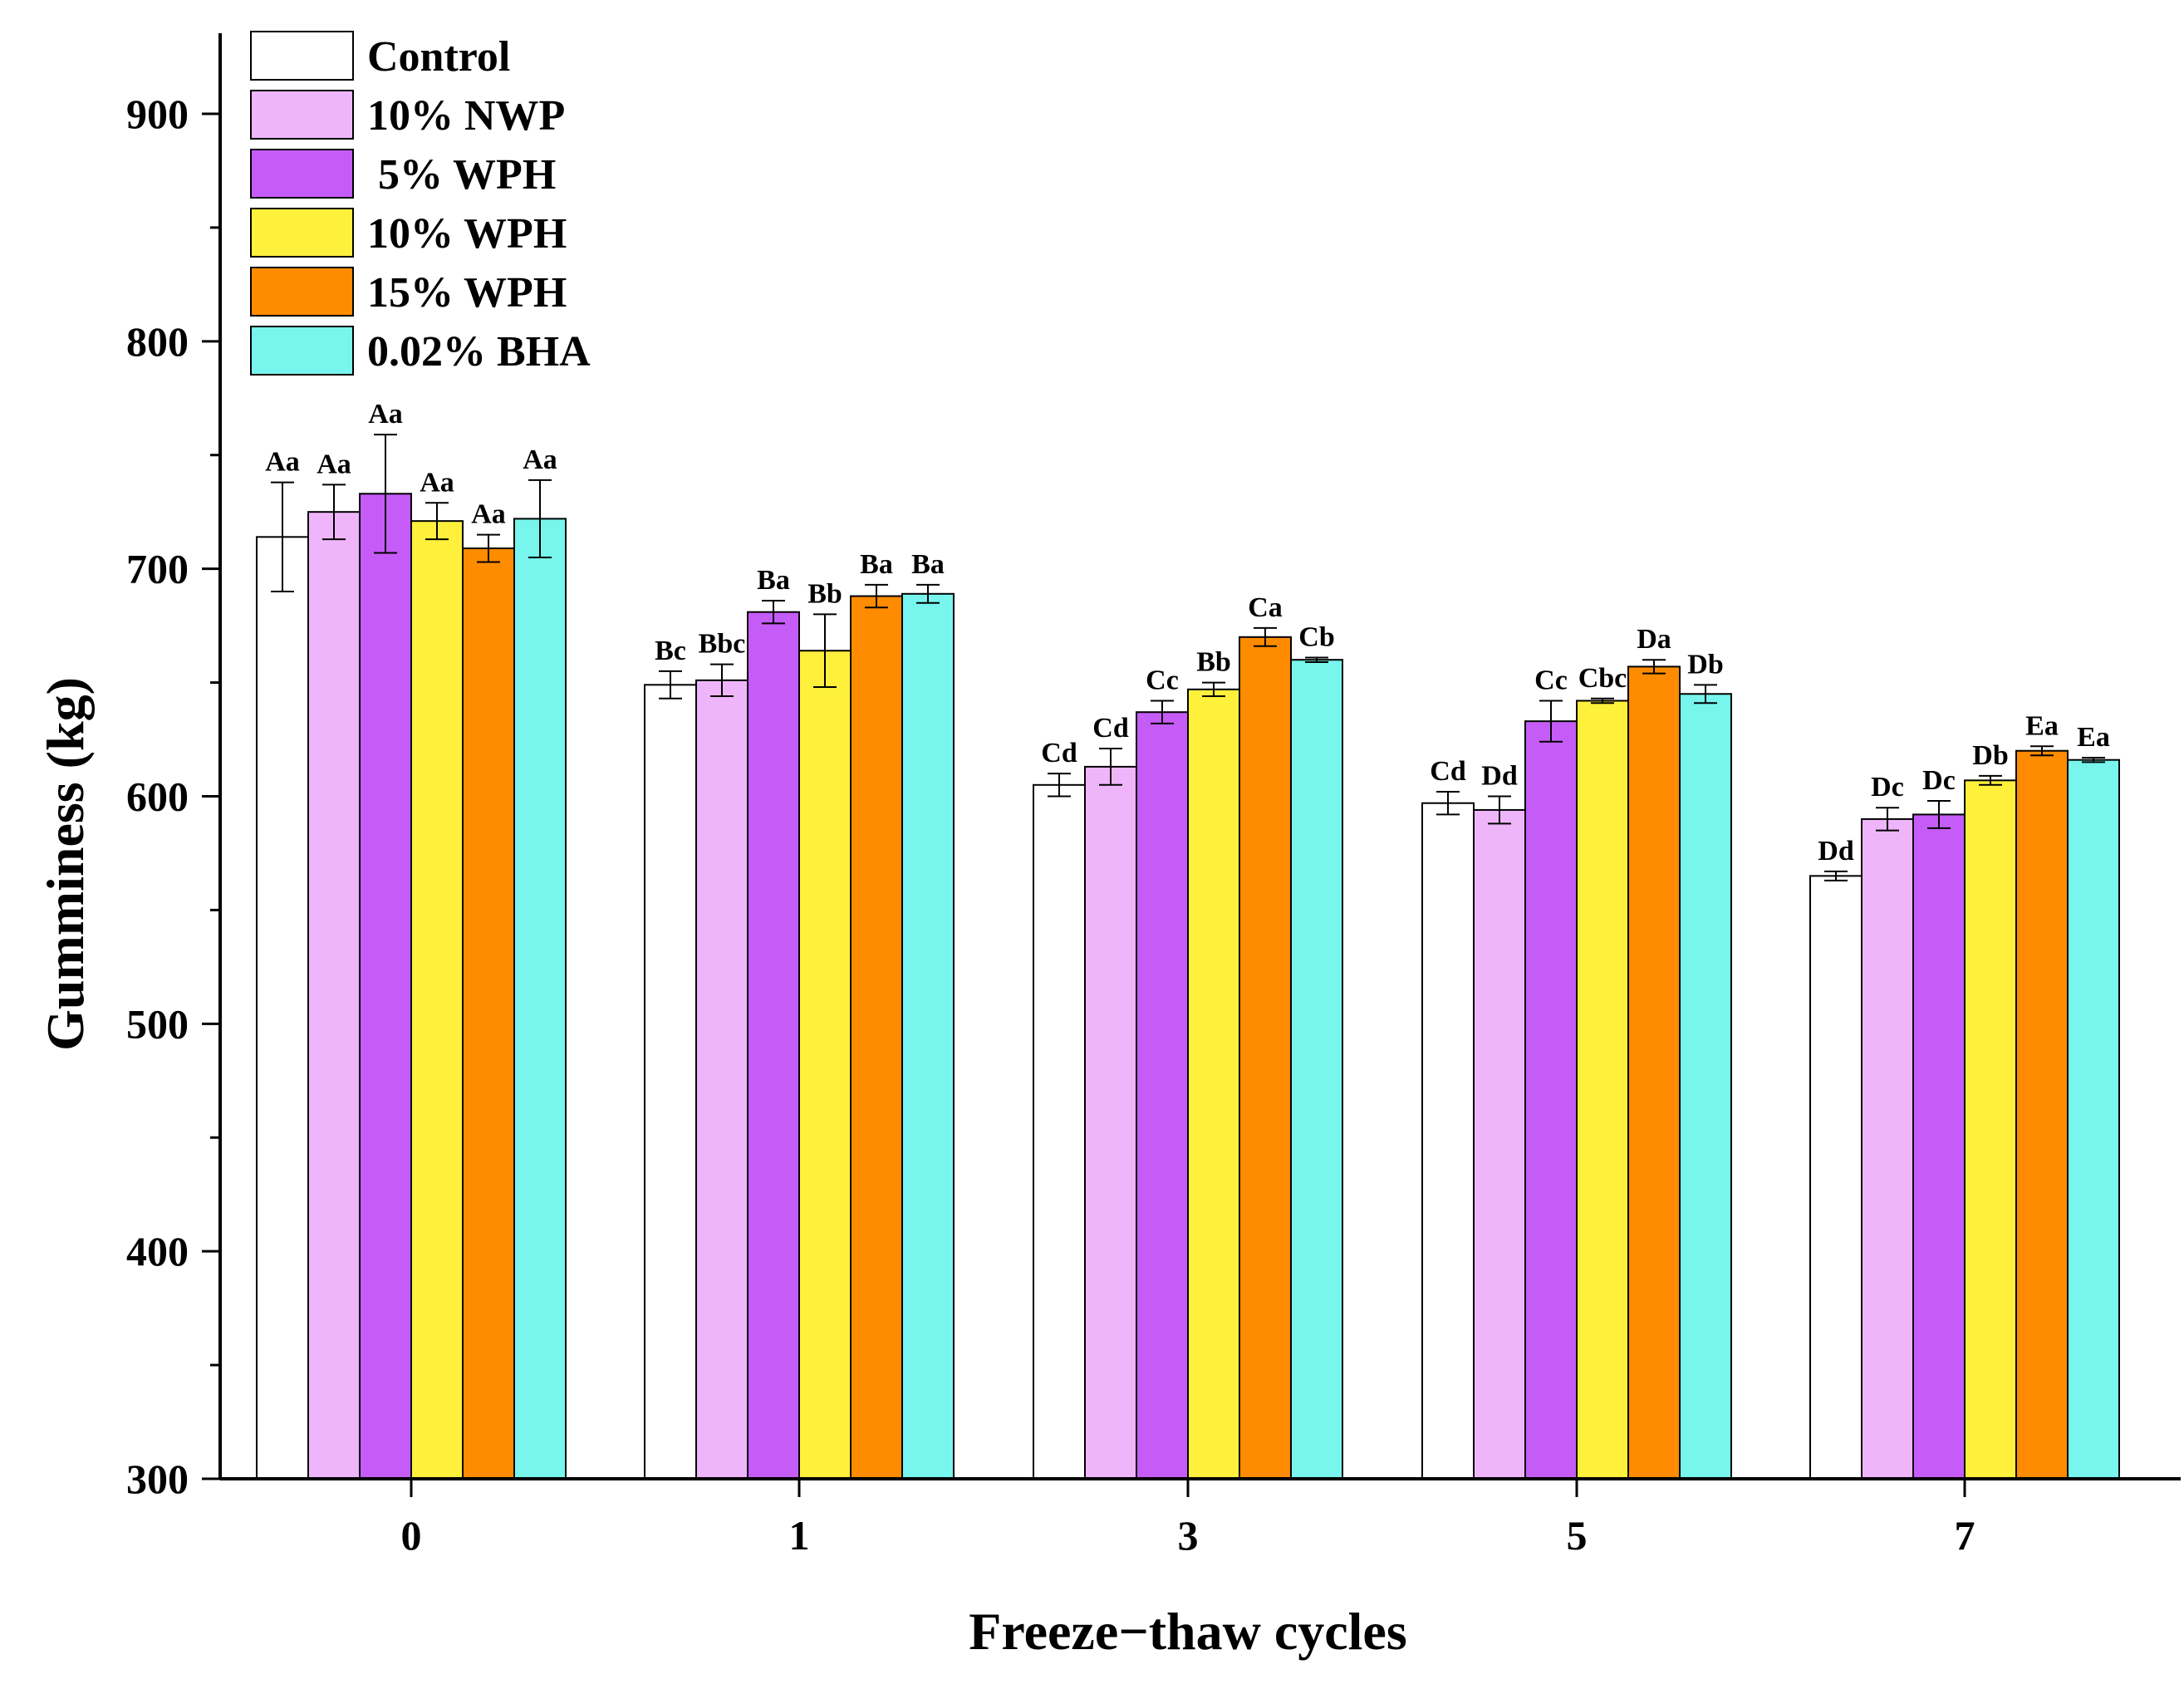  Describe the element at coordinates (157, 569) in the screenshot. I see `y-tick-label-700: 700` at that location.